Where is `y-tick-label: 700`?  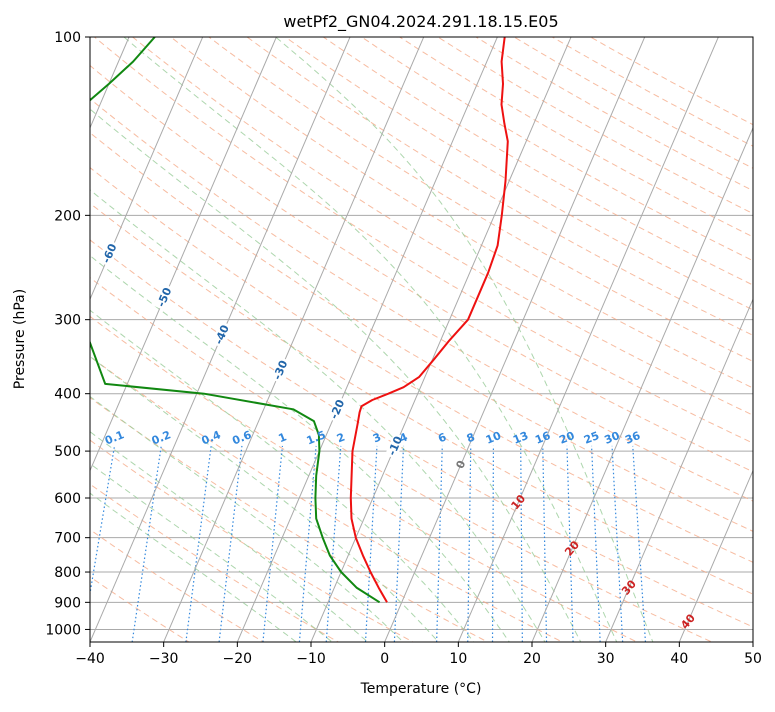
y-tick-label: 700 is located at coordinates (67, 539).